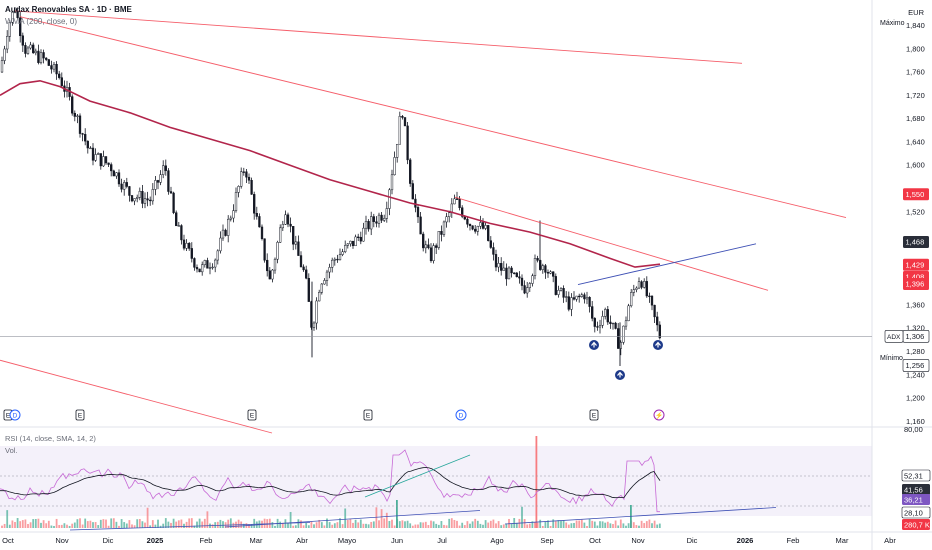  I want to click on symbol-tag-label: ADX, so click(894, 337).